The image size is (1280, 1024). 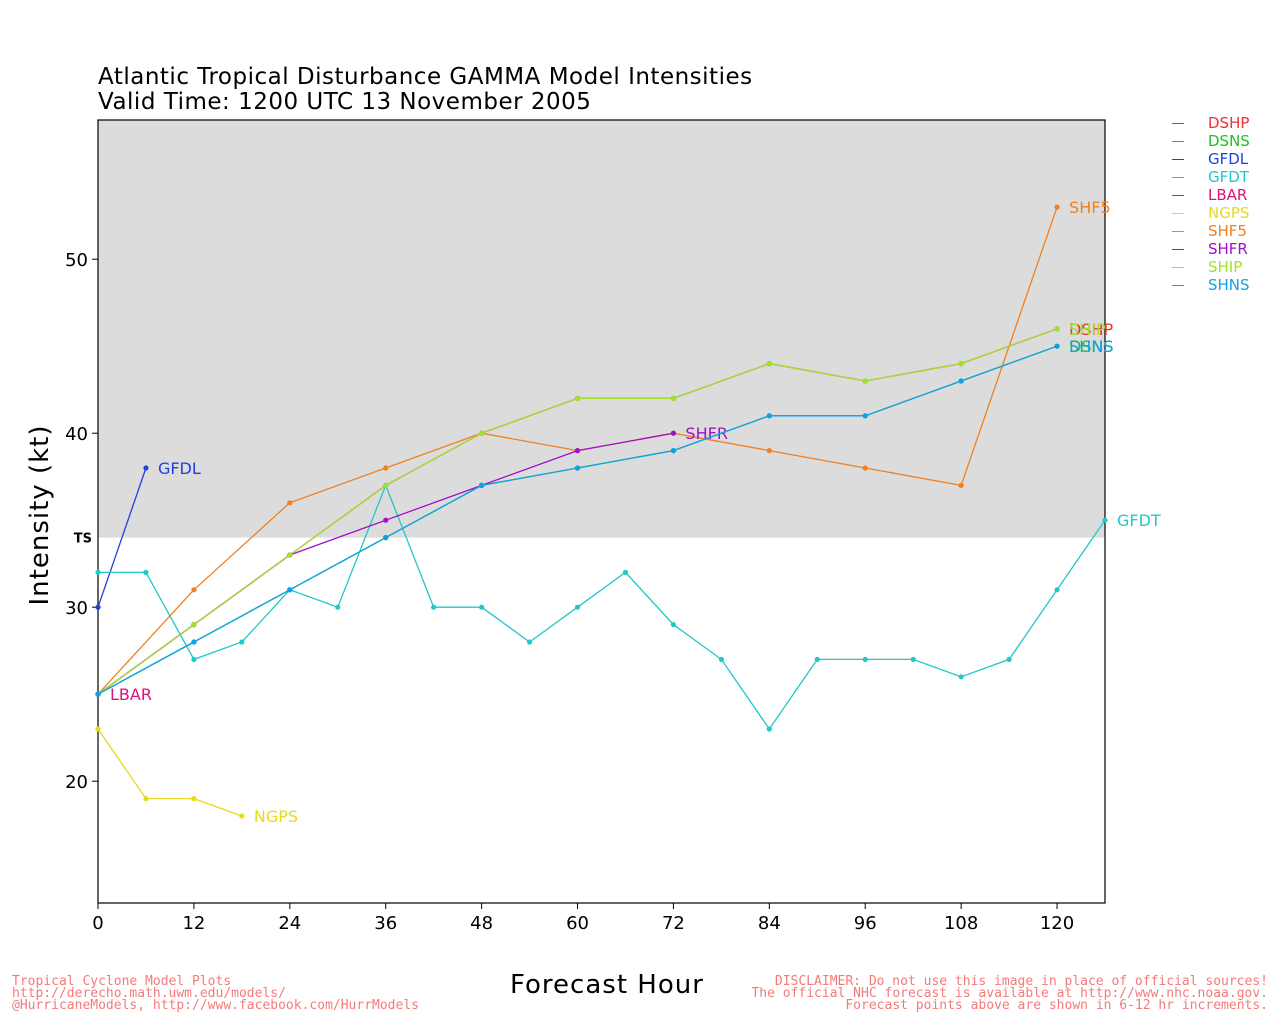 What do you see at coordinates (76, 782) in the screenshot?
I see `y-tick-label: 20` at bounding box center [76, 782].